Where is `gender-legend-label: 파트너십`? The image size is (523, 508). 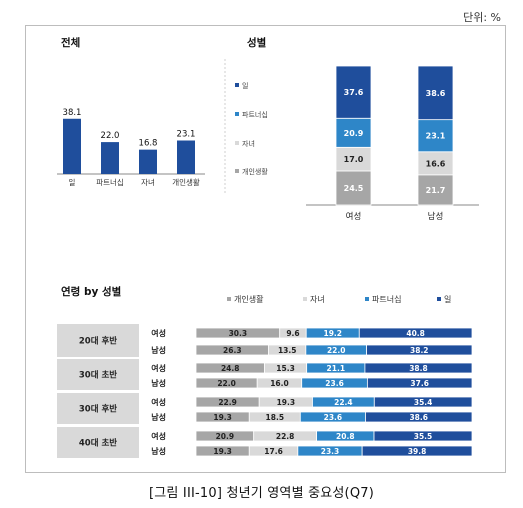 gender-legend-label: 파트너십 is located at coordinates (255, 114).